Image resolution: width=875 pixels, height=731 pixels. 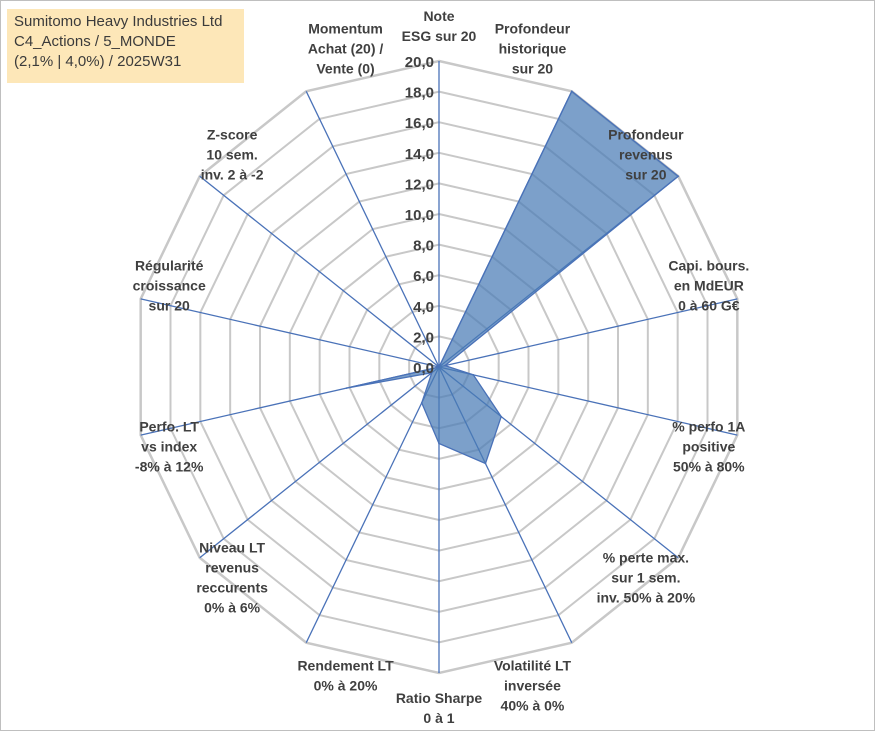 I want to click on axis-label: ESG sur 20, so click(x=439, y=36).